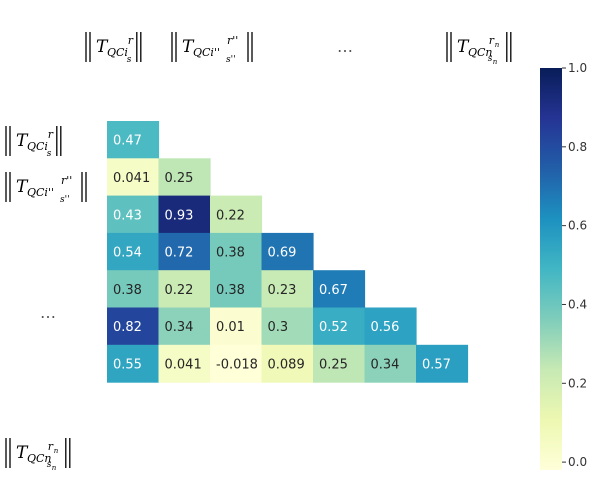  I want to click on cell-value-label: 0.089, so click(286, 364).